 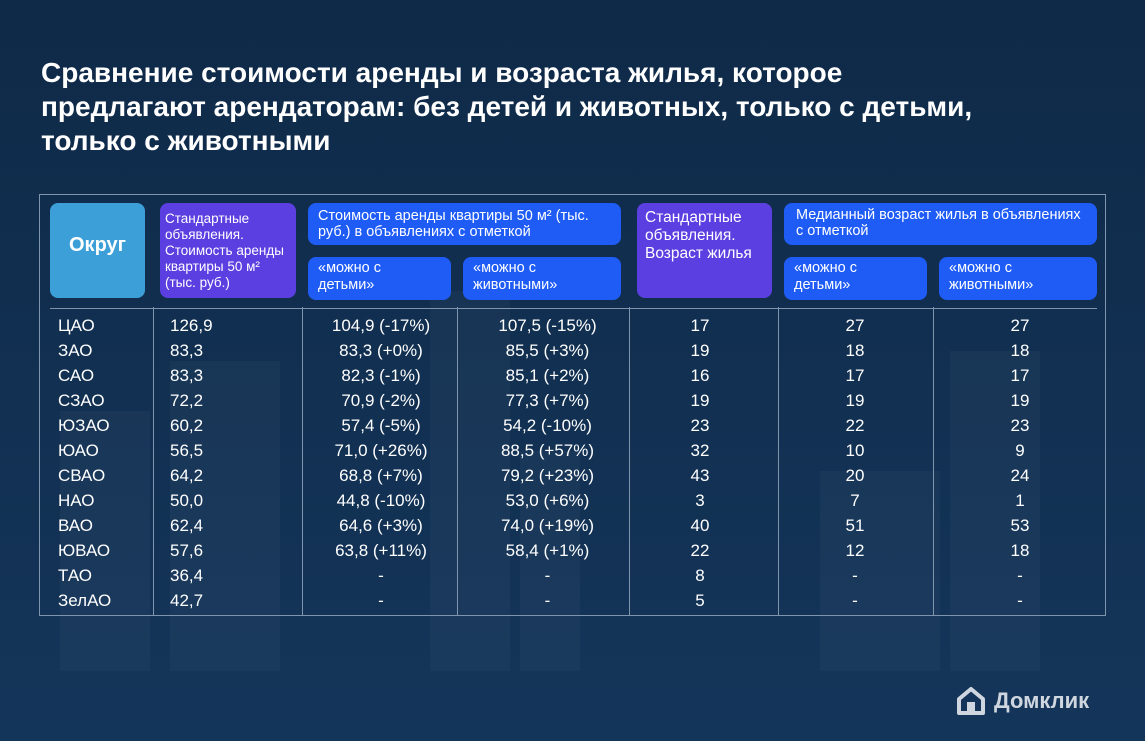 I want to click on cell-standard-price: 56,5, so click(x=187, y=450).